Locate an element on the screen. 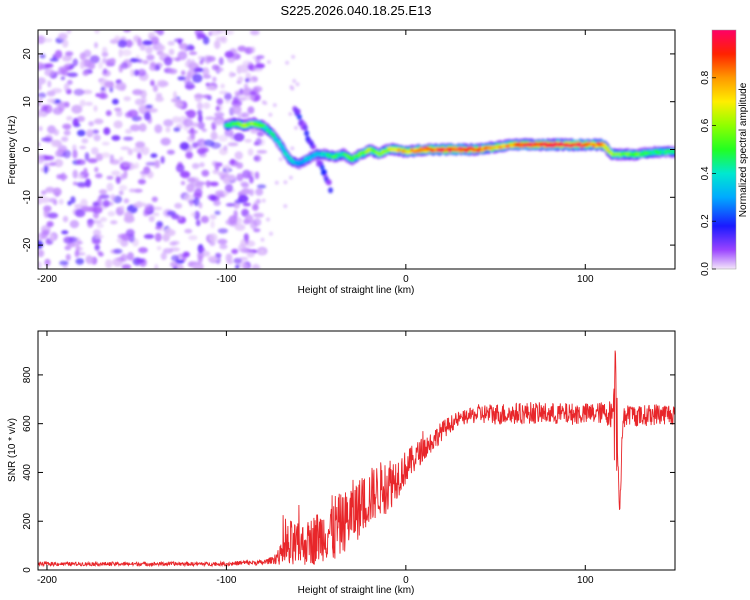 The height and width of the screenshot is (600, 750). x-tick-label: 0 is located at coordinates (406, 279).